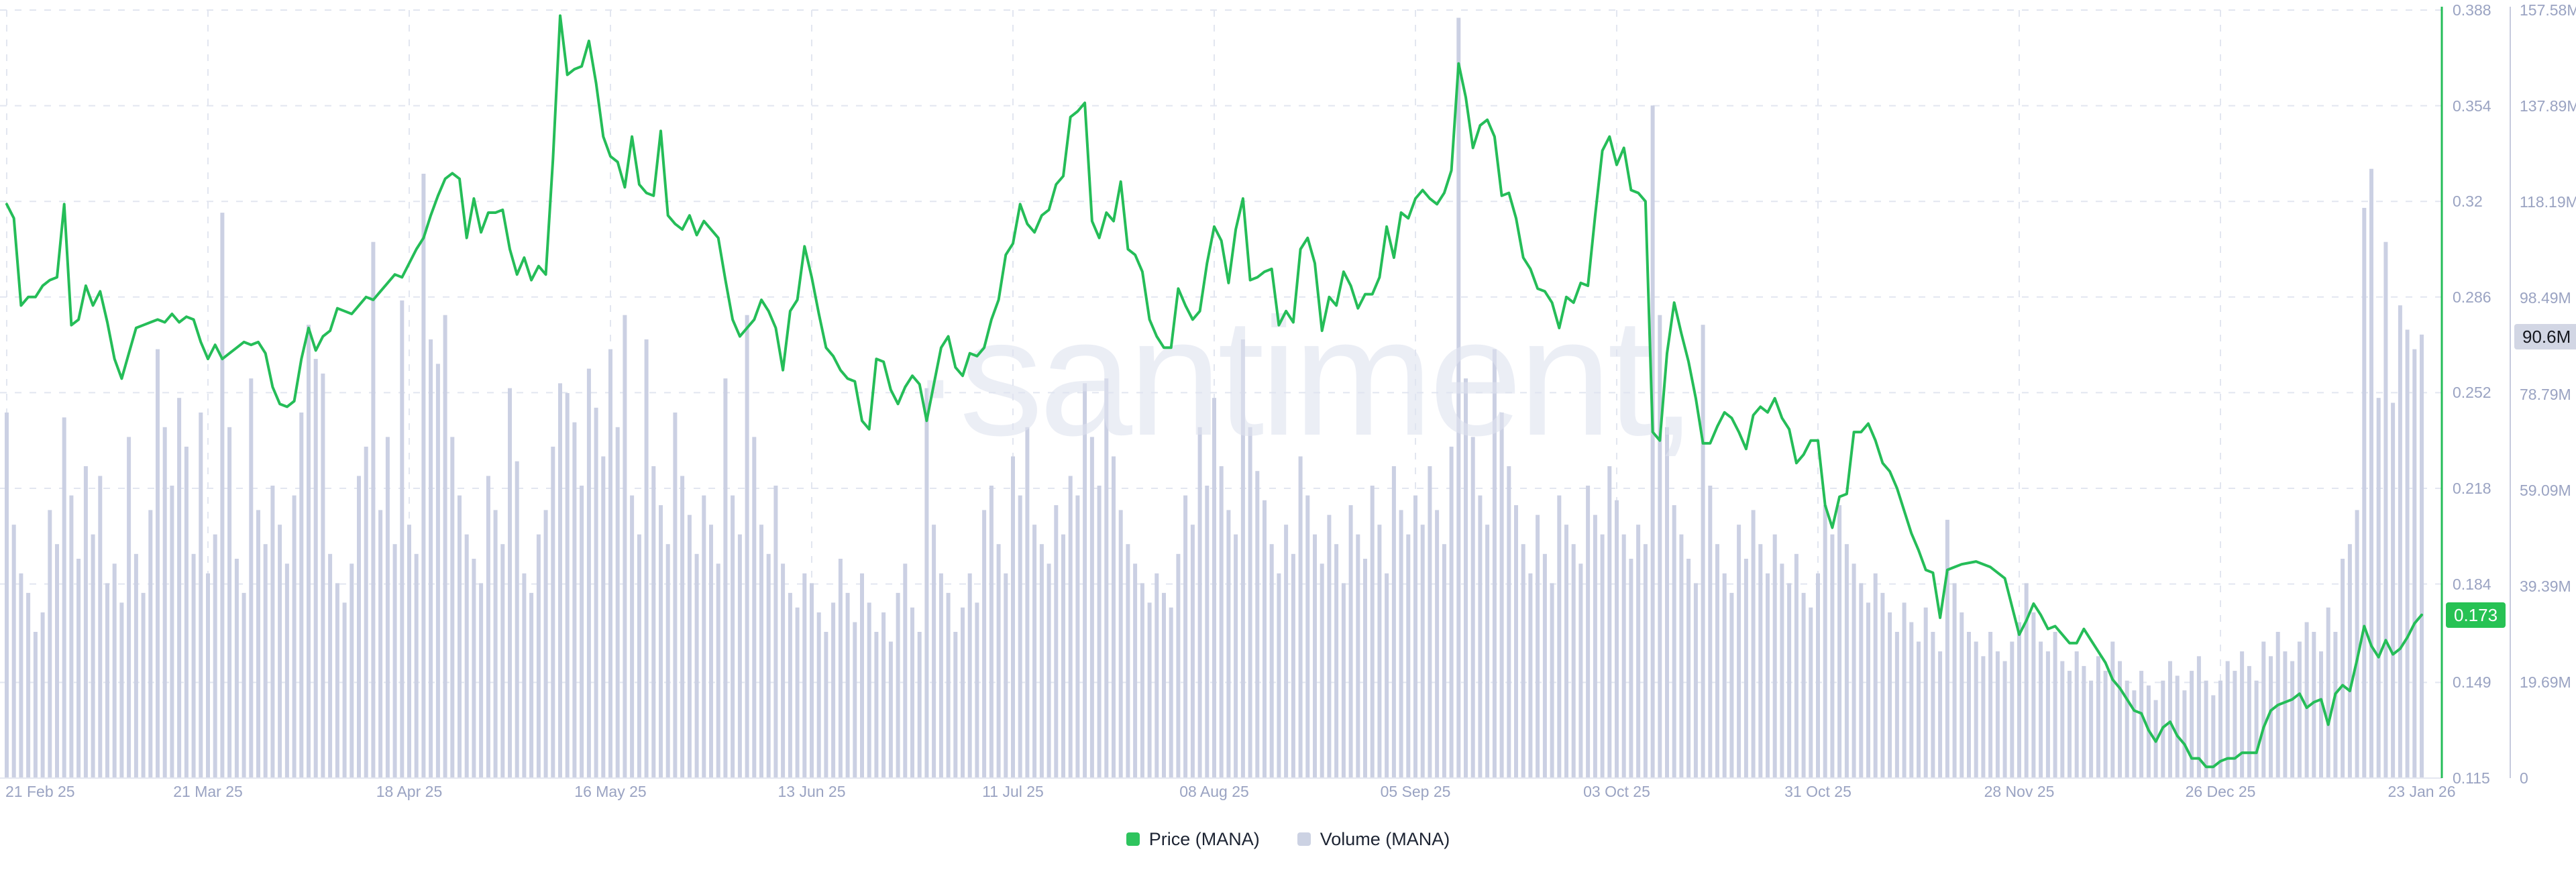  What do you see at coordinates (2472, 297) in the screenshot?
I see `price-tick-label: 0.286` at bounding box center [2472, 297].